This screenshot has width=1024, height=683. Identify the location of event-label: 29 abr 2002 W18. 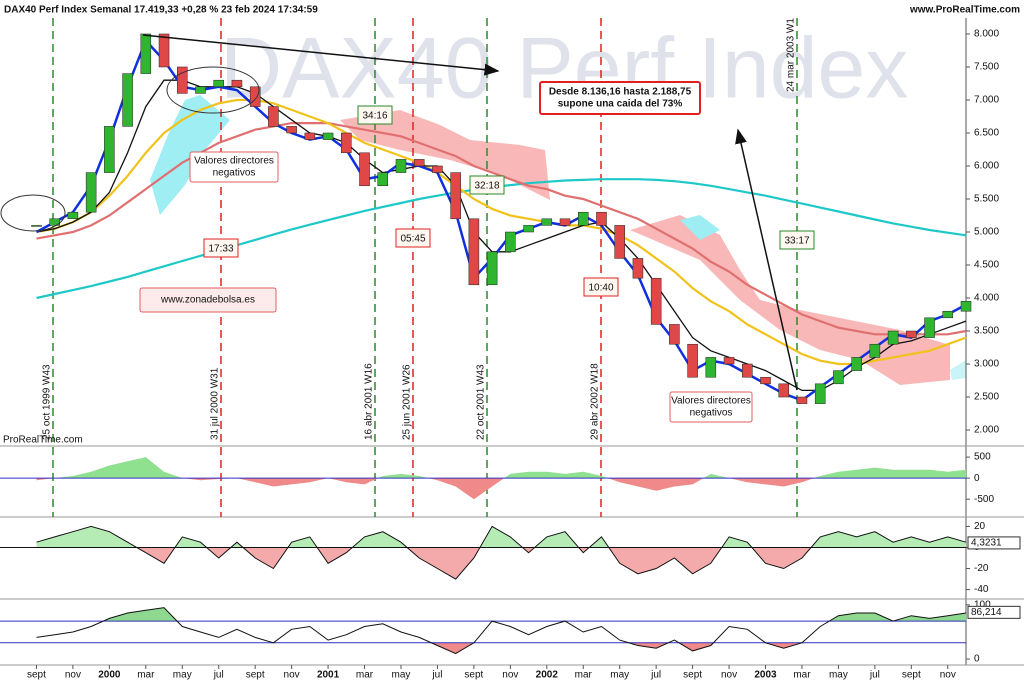
(595, 401).